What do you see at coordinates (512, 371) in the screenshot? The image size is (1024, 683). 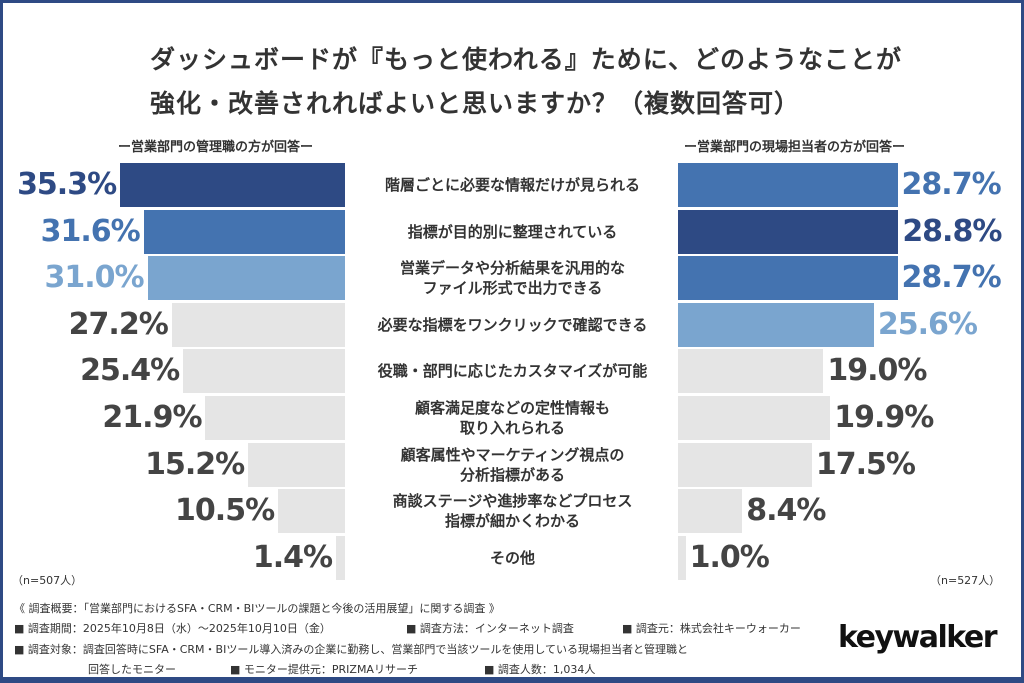 I see `category-label: 役職・部門に応じたカスタマイズが可能` at bounding box center [512, 371].